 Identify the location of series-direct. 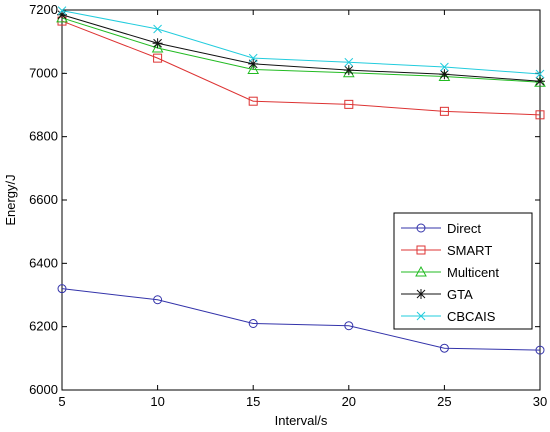
(301, 319).